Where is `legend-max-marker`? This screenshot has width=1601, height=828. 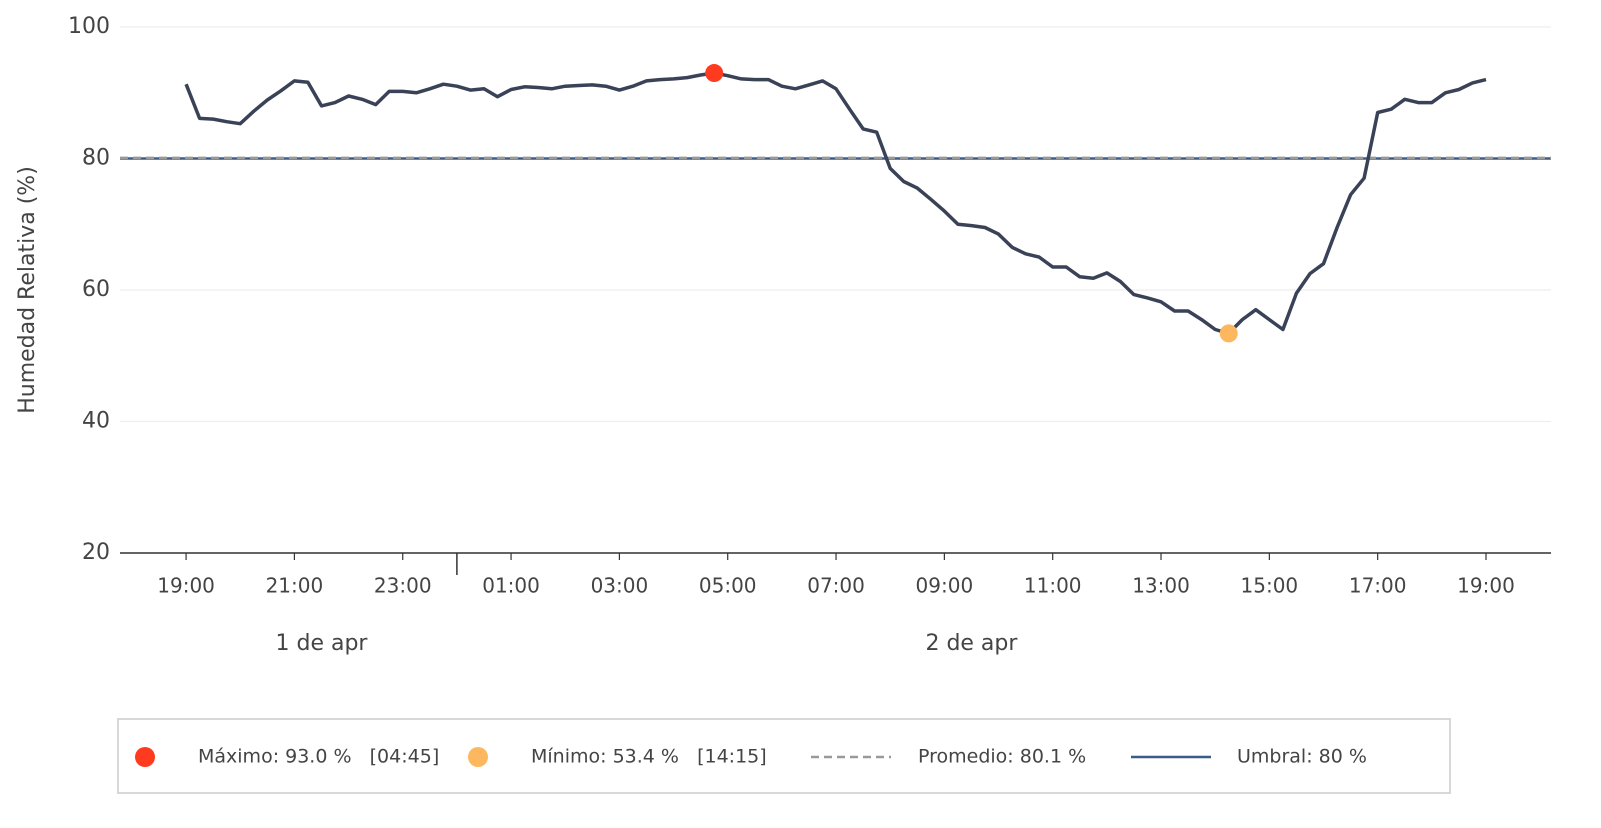 legend-max-marker is located at coordinates (145, 757).